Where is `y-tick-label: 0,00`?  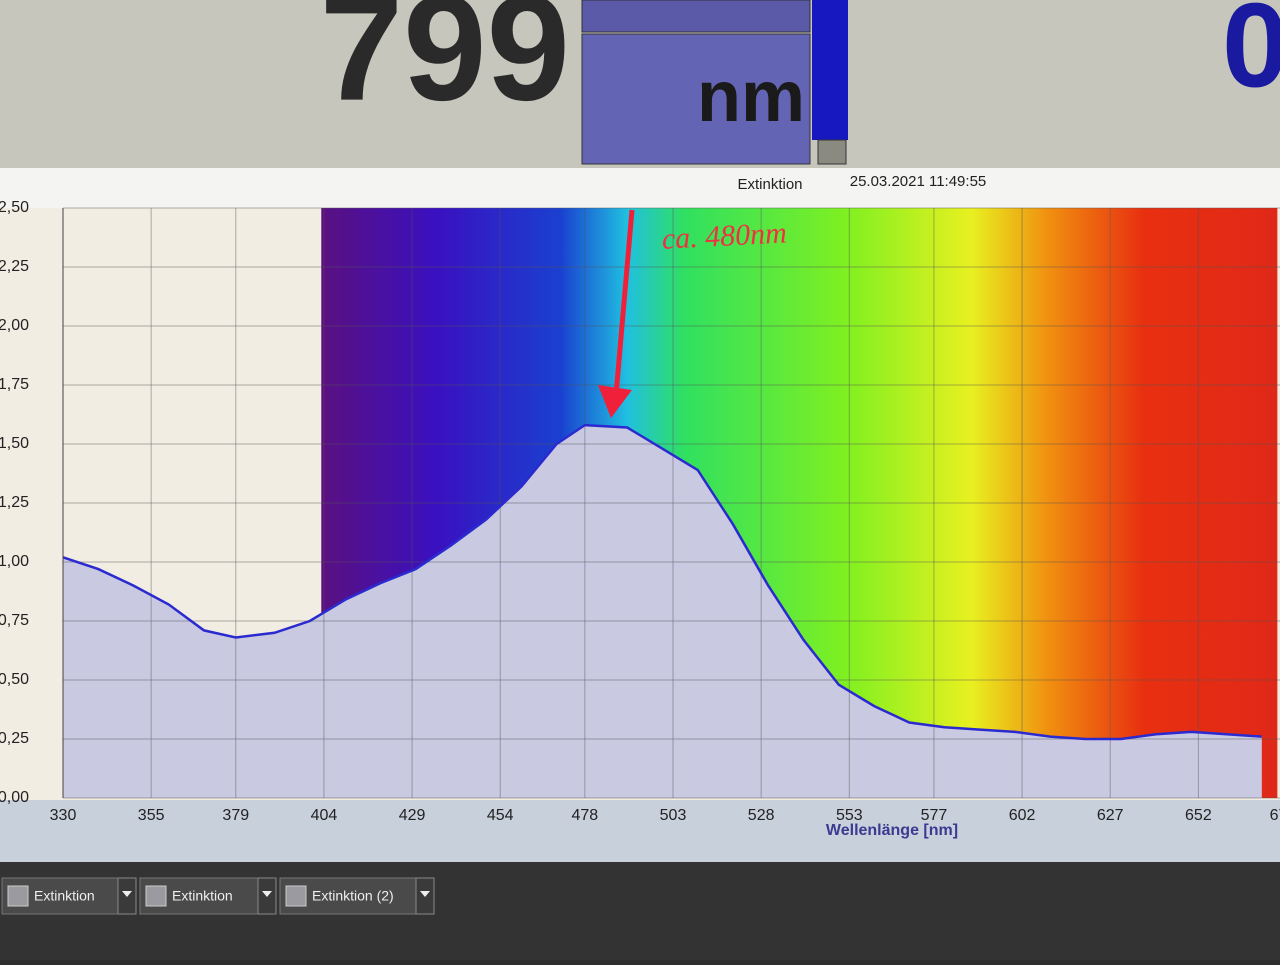 y-tick-label: 0,00 is located at coordinates (14, 797).